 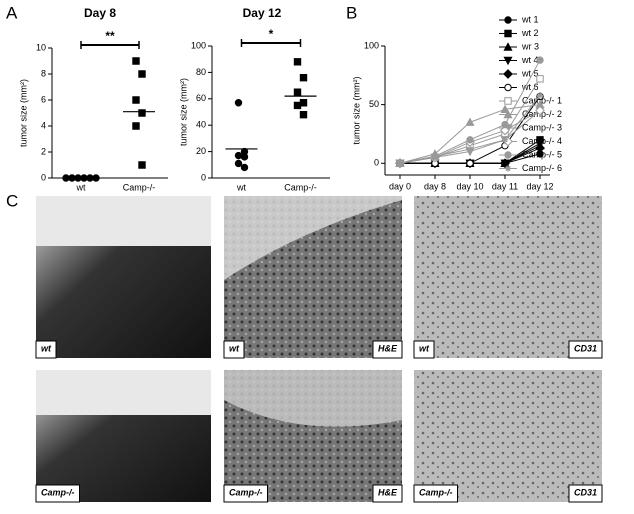 I want to click on significance: *, so click(x=271, y=34).